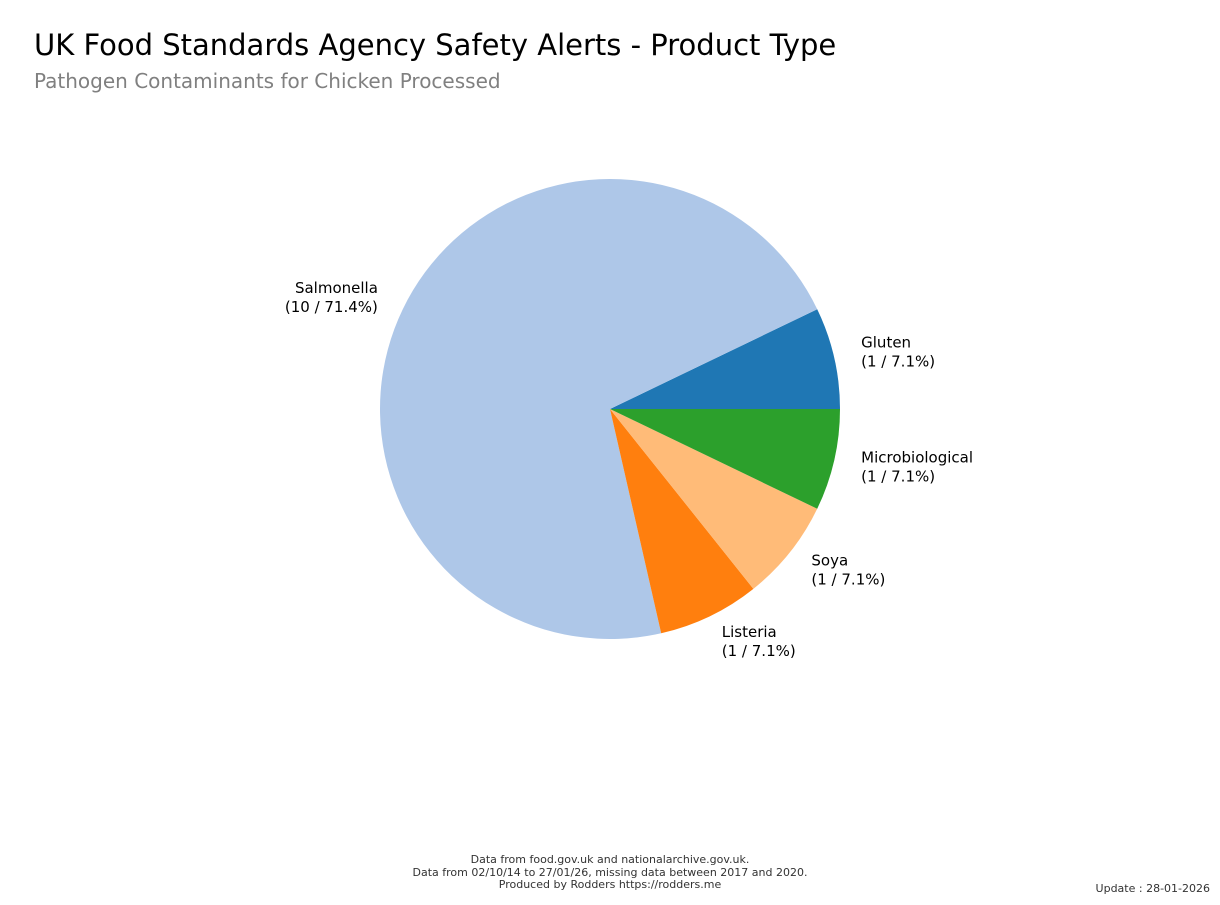  I want to click on pie-slice-microbiological, so click(725, 459).